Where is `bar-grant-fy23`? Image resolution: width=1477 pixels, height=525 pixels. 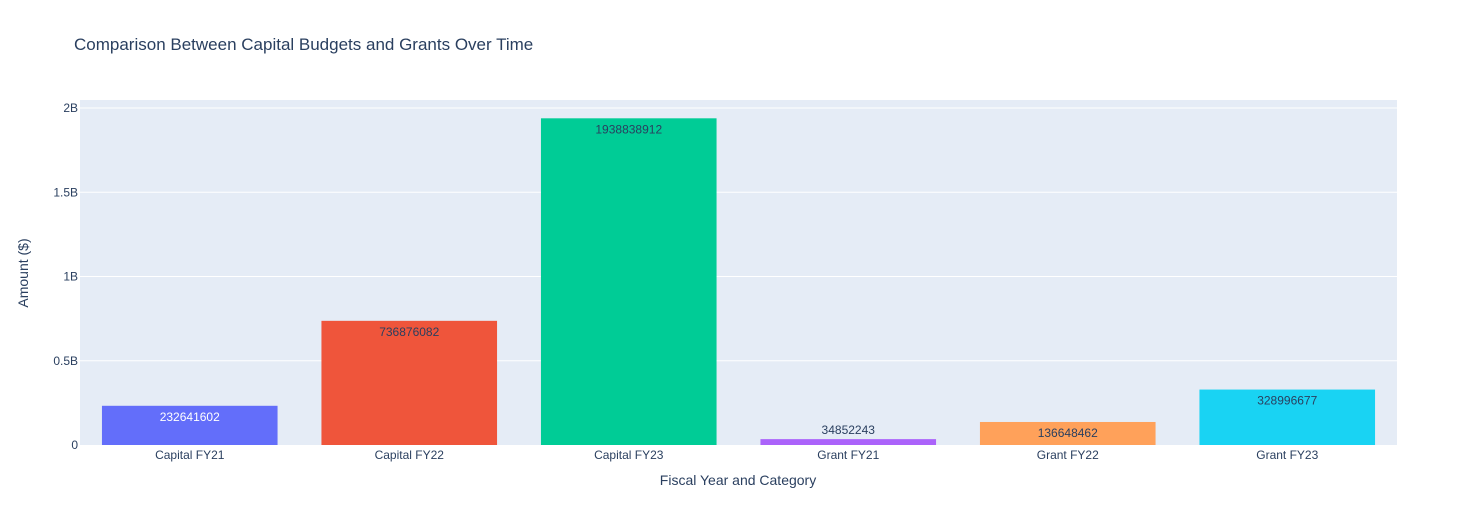
bar-grant-fy23 is located at coordinates (1287, 417).